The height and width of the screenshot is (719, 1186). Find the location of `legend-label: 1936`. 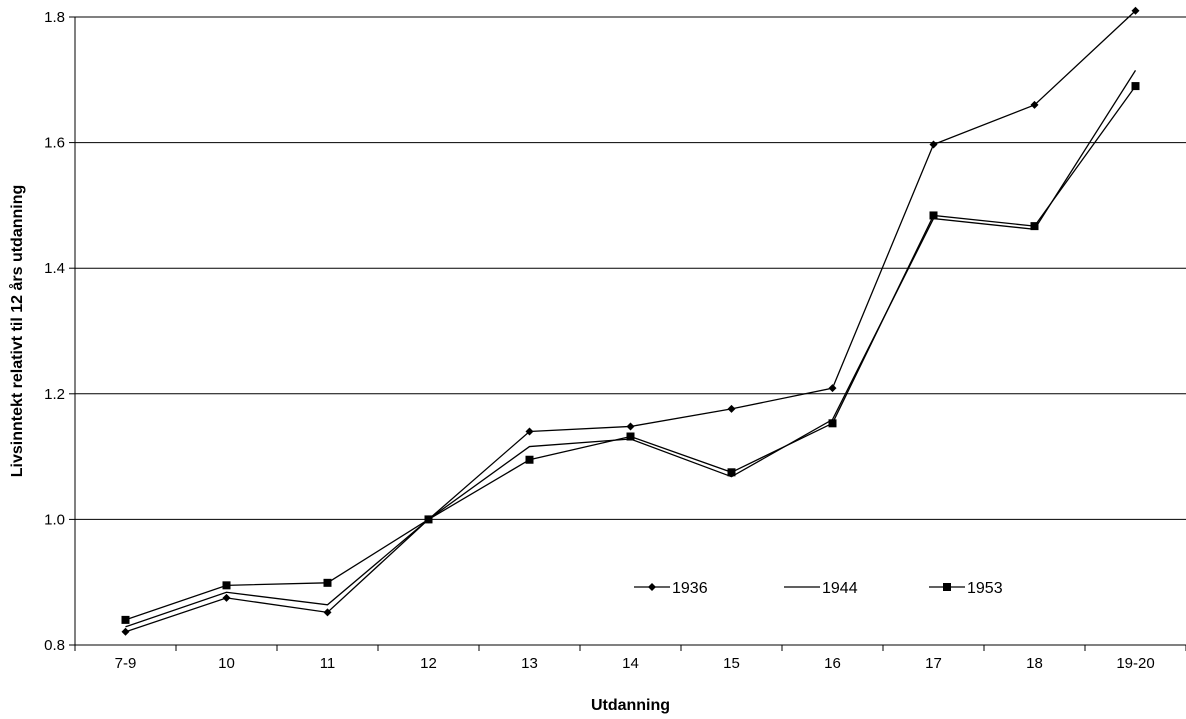

legend-label: 1936 is located at coordinates (690, 588).